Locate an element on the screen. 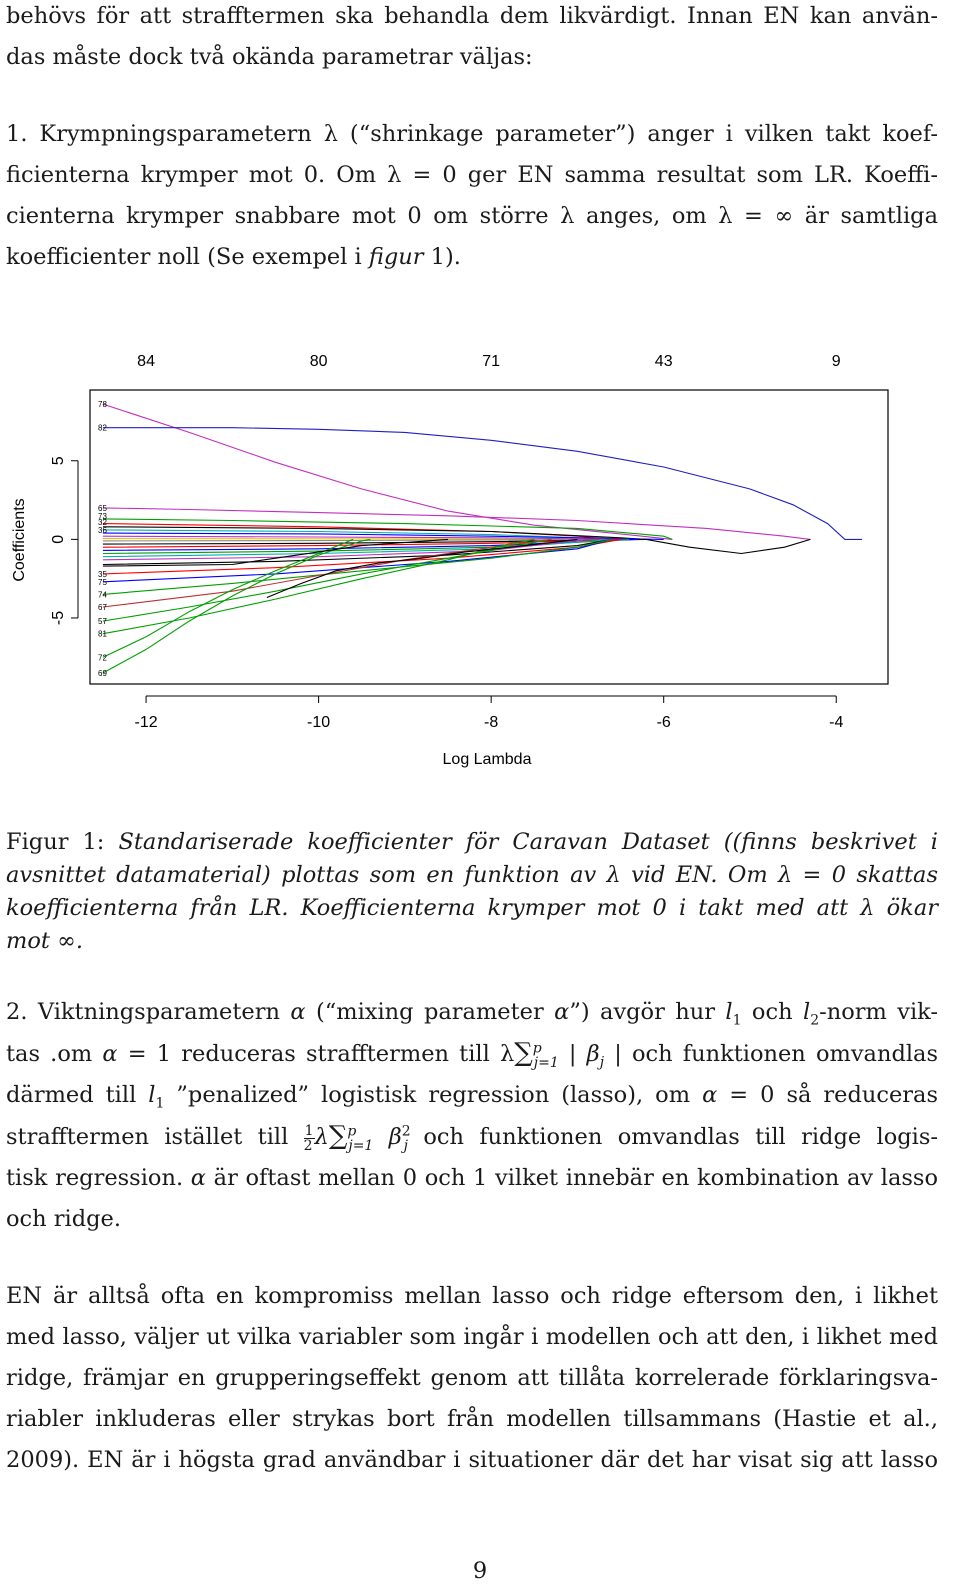  top-axis-label: 43 is located at coordinates (664, 361).